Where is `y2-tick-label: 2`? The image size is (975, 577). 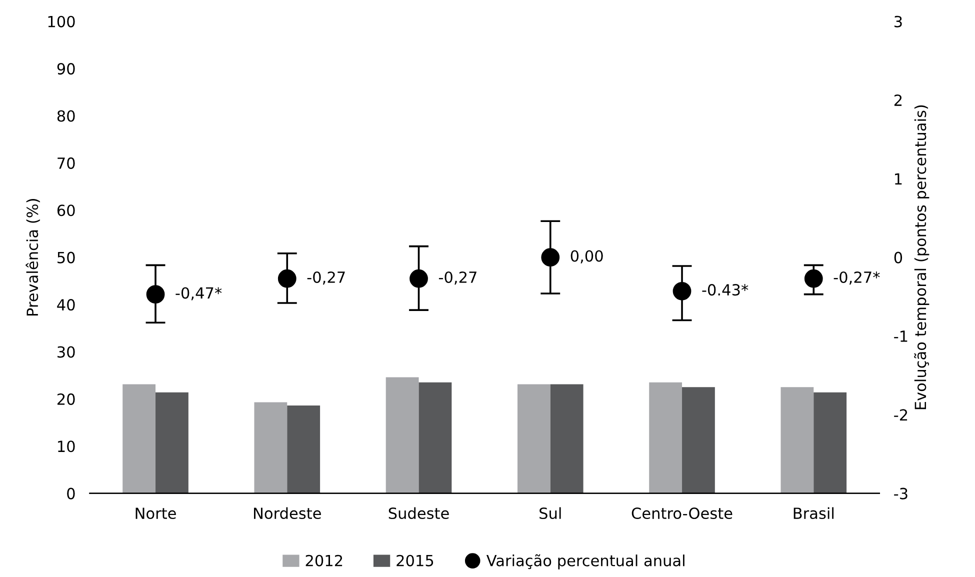
y2-tick-label: 2 is located at coordinates (898, 100).